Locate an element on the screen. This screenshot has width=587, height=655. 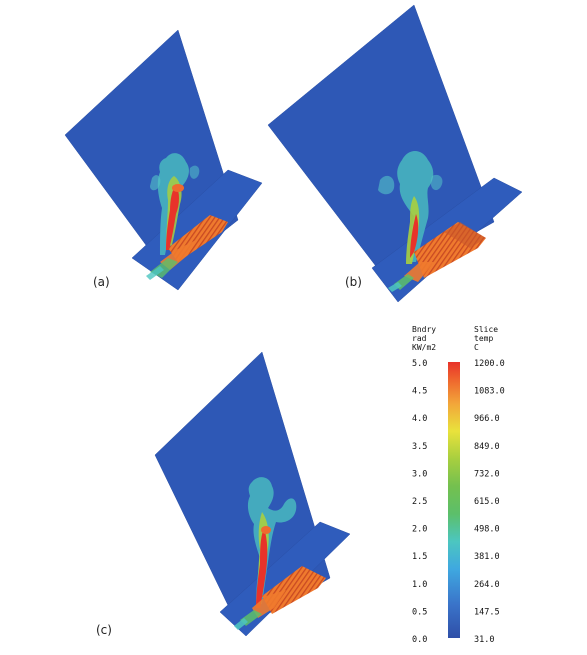
legend-left-tick: 2.5 is located at coordinates (419, 502).